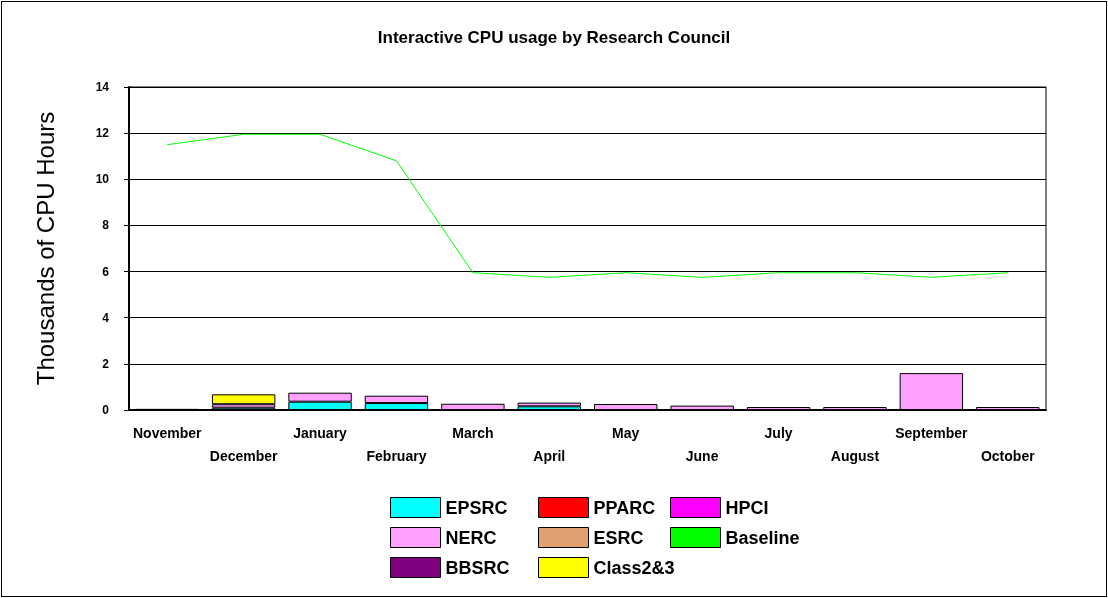  I want to click on legend-label: NERC, so click(471, 537).